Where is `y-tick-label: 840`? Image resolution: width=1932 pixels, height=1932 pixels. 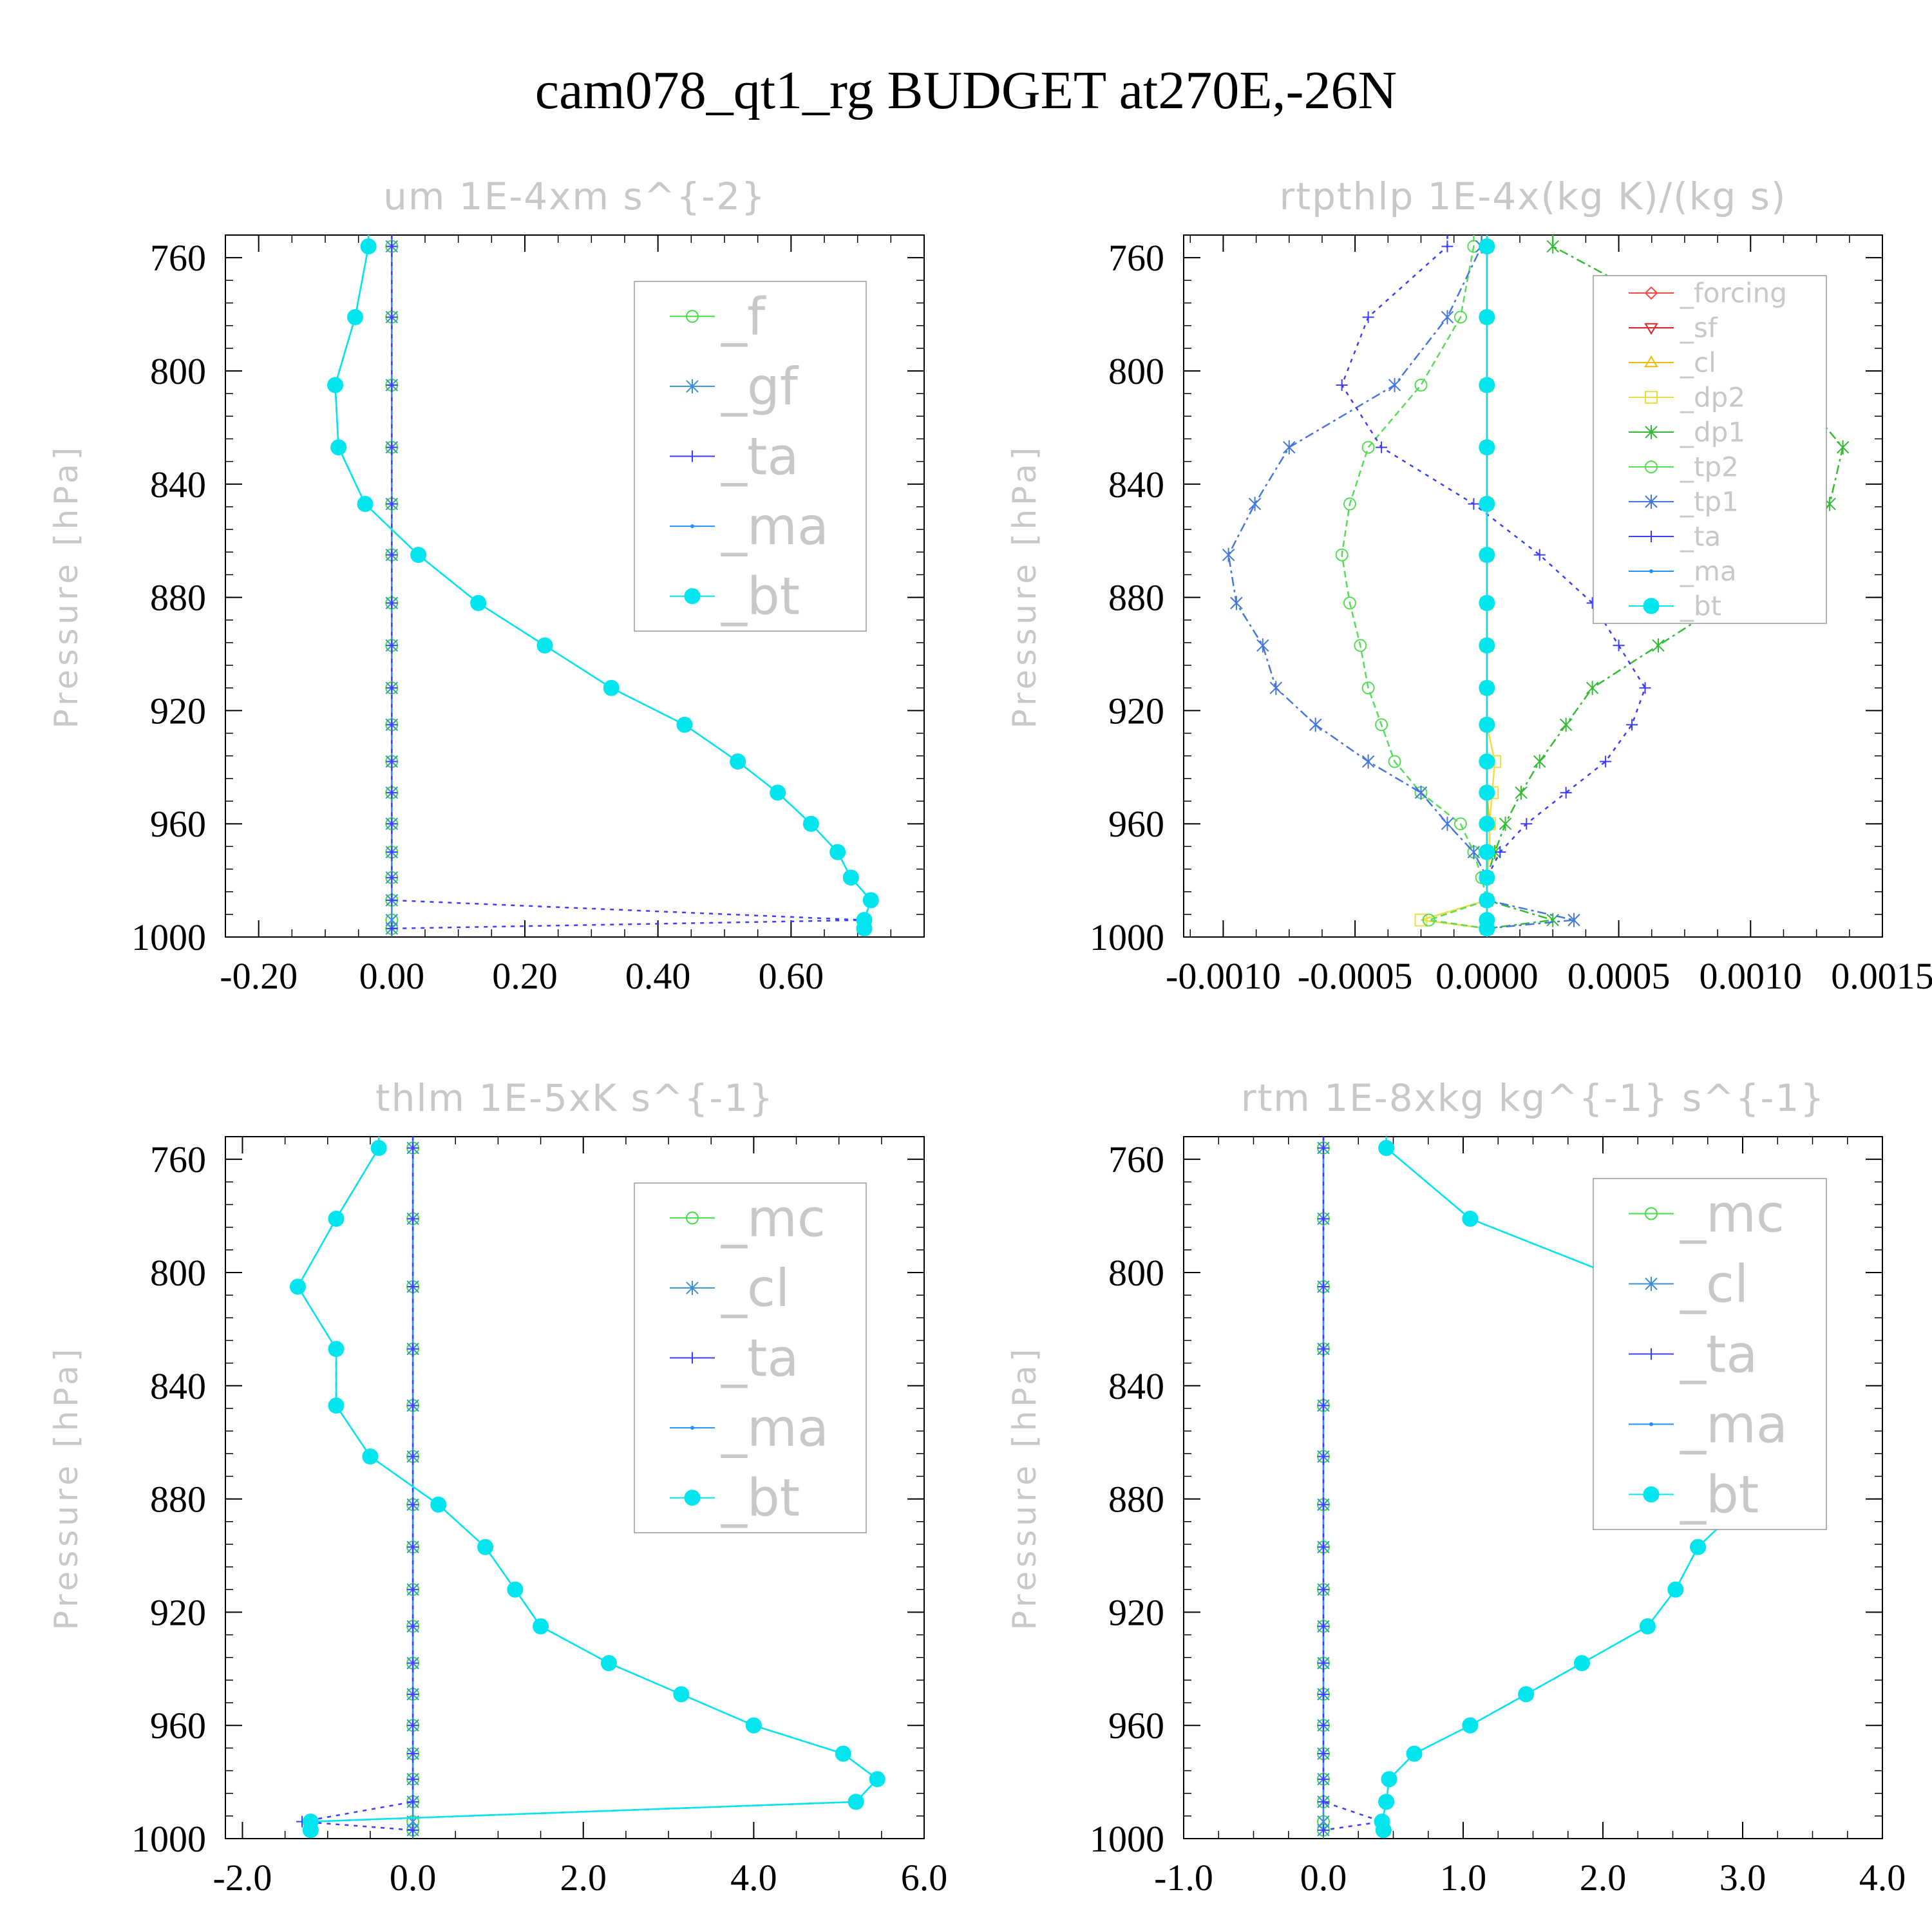 y-tick-label: 840 is located at coordinates (1136, 485).